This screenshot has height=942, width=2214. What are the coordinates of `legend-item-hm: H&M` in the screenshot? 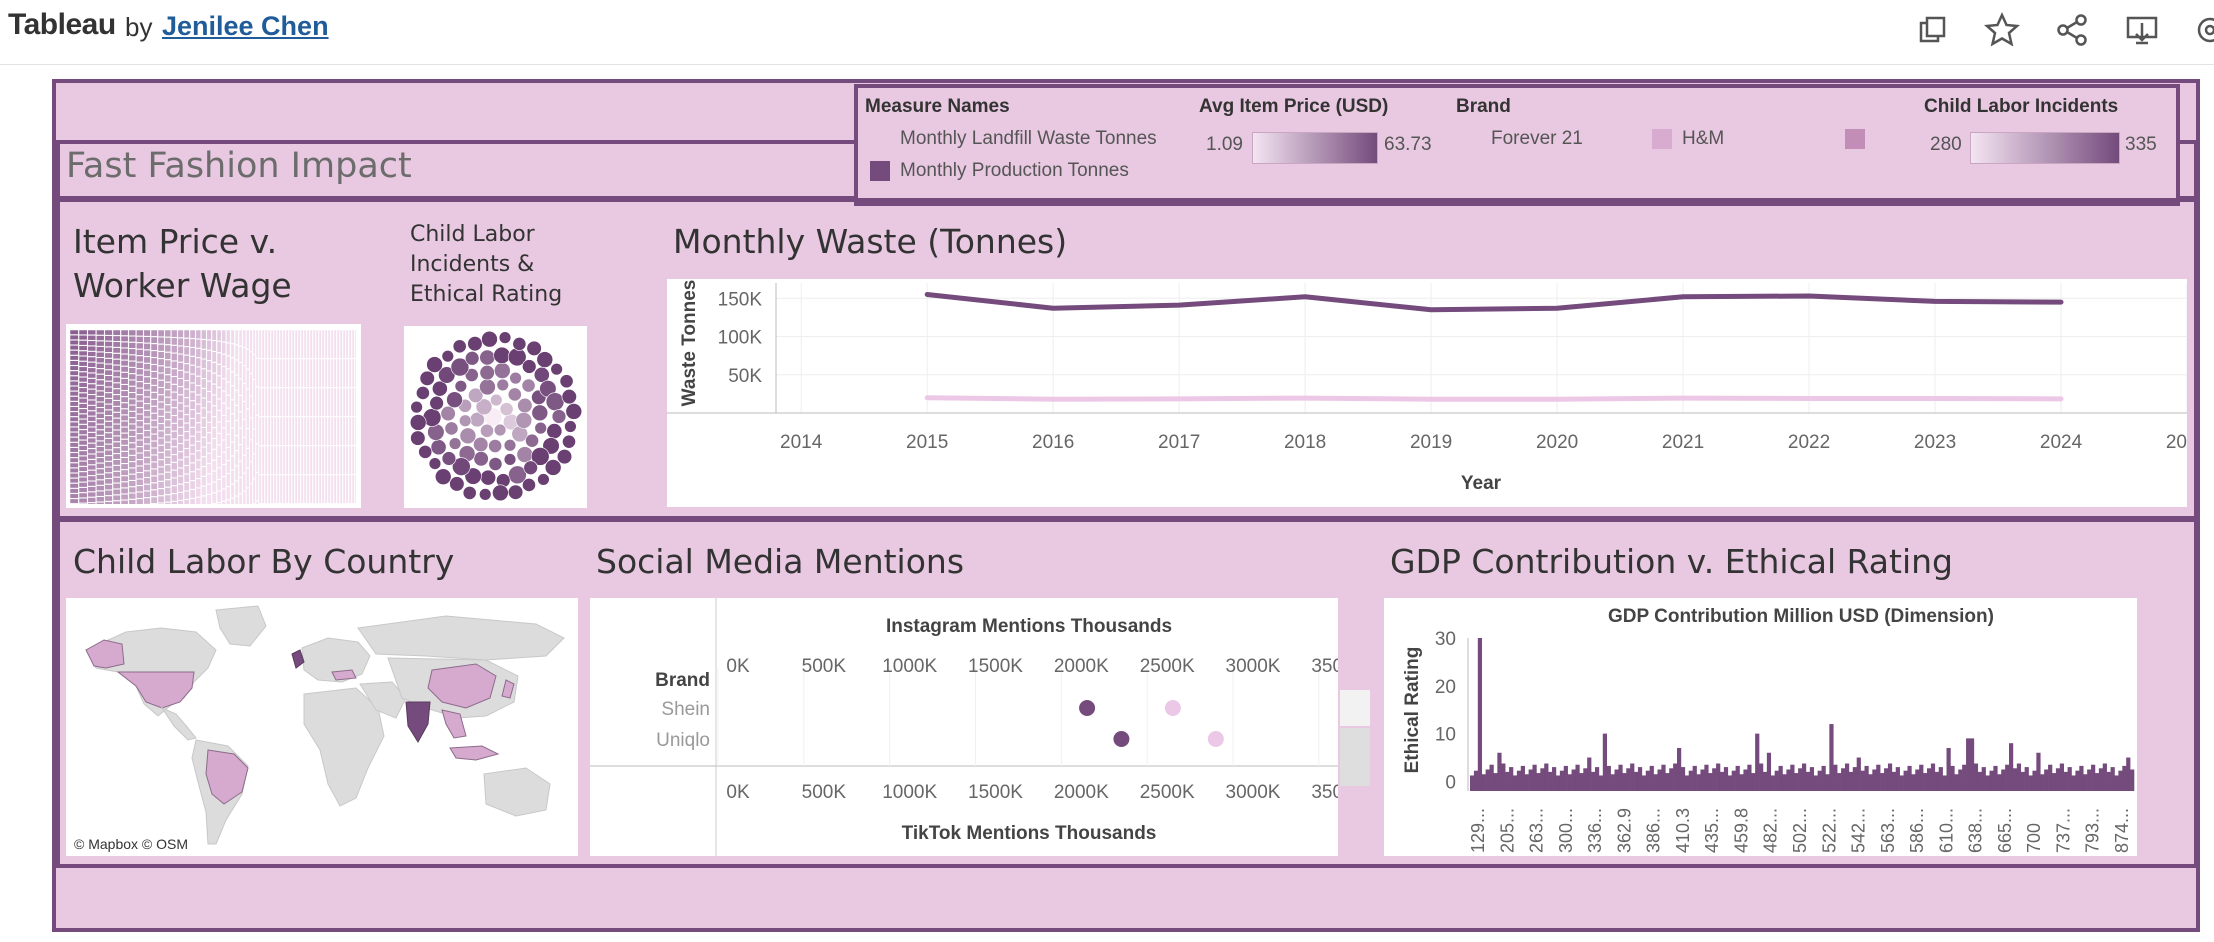 It's located at (1703, 138).